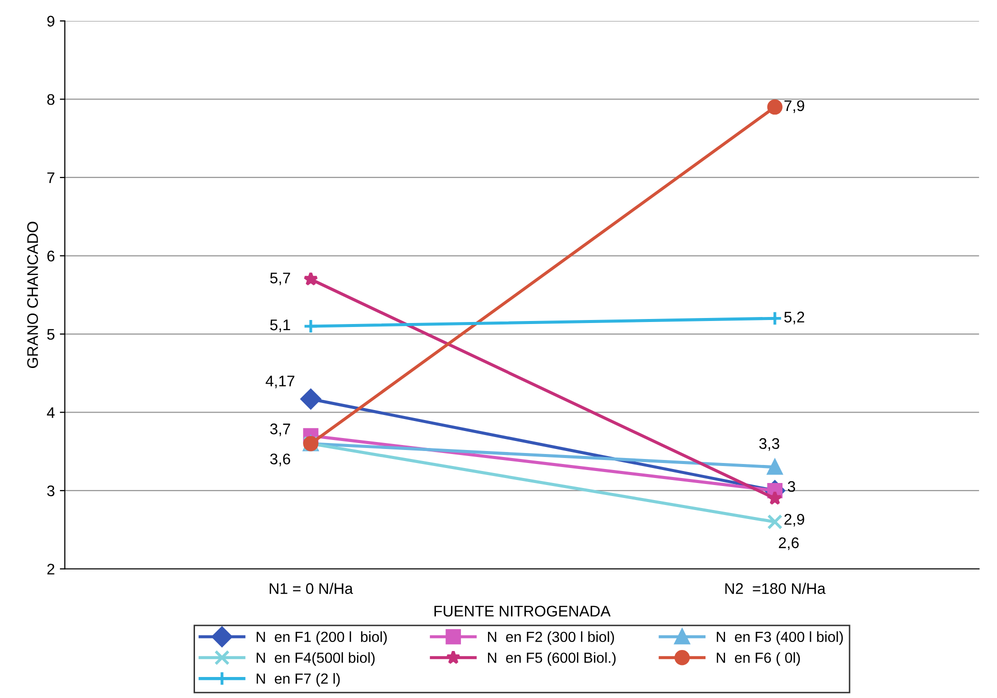  Describe the element at coordinates (50, 178) in the screenshot. I see `y-tick-label: 7` at that location.